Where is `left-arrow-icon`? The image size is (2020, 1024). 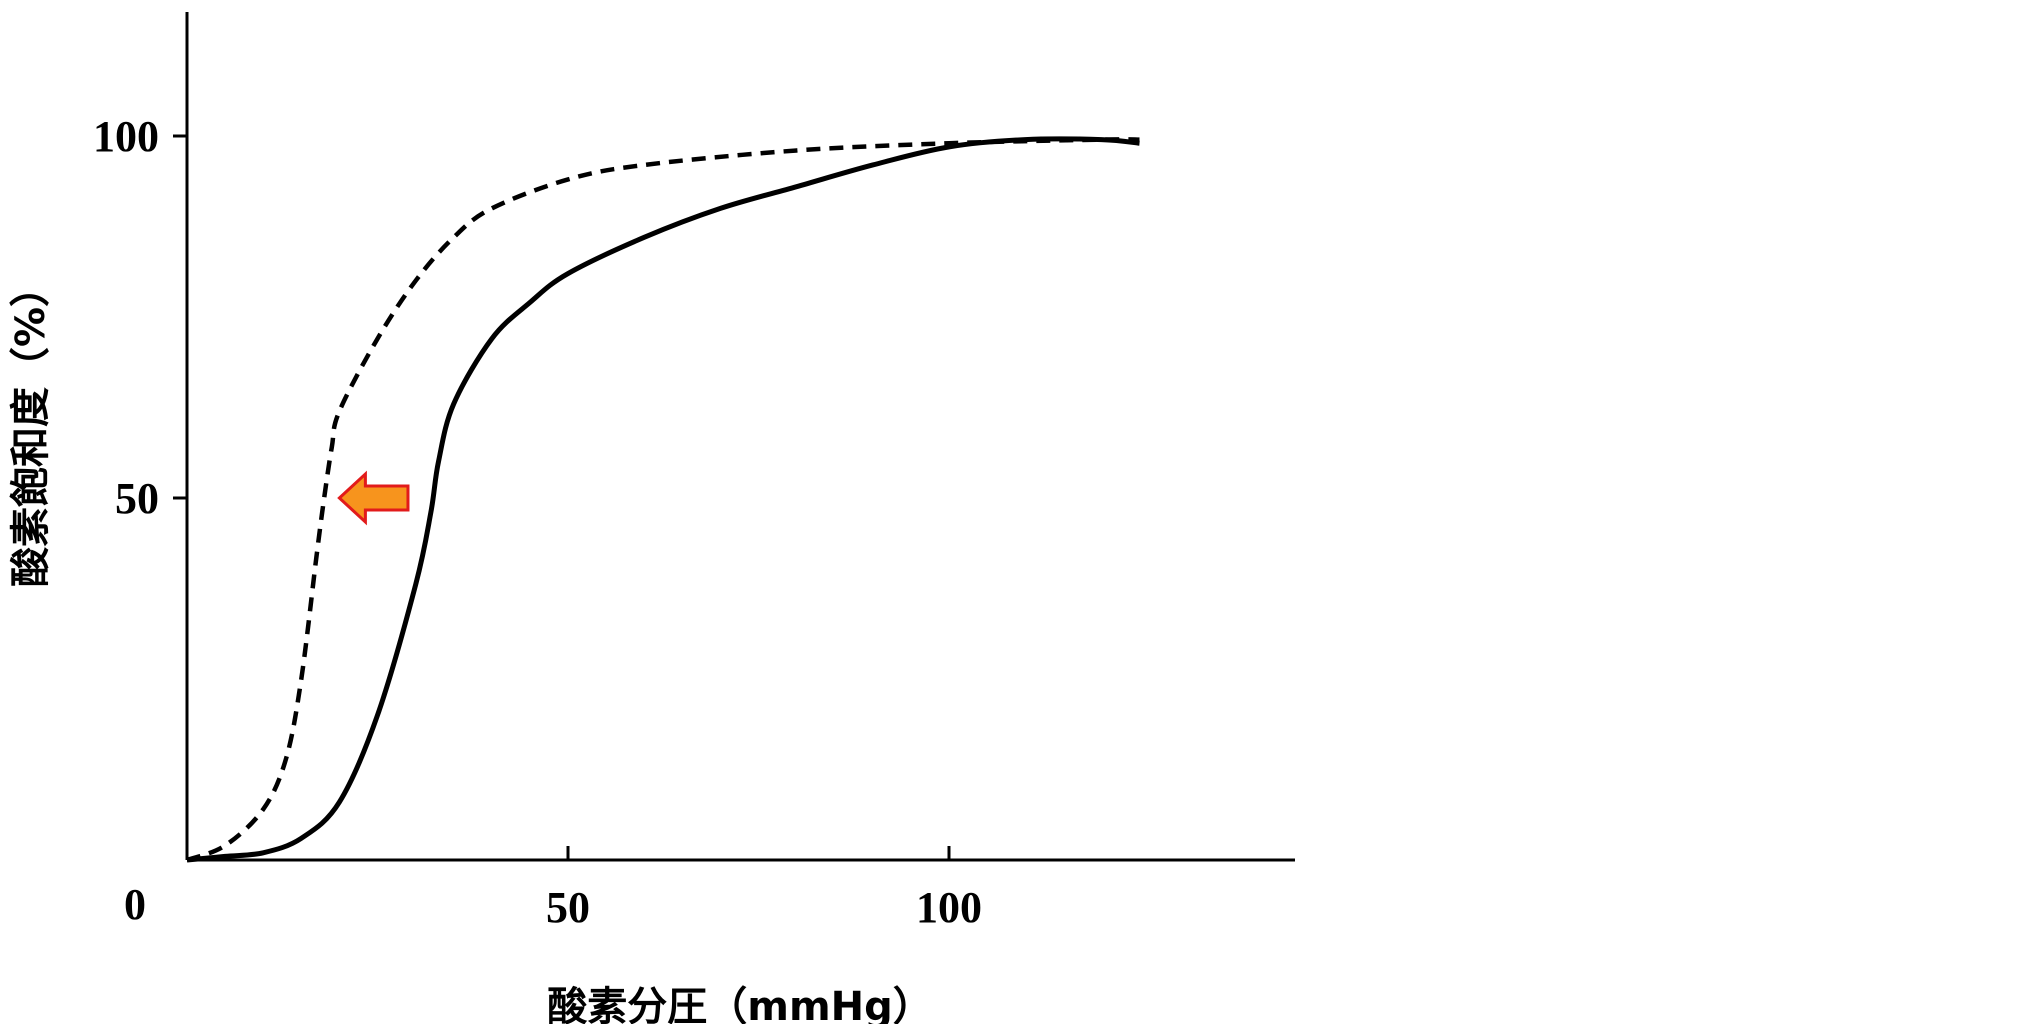
left-arrow-icon is located at coordinates (373, 498).